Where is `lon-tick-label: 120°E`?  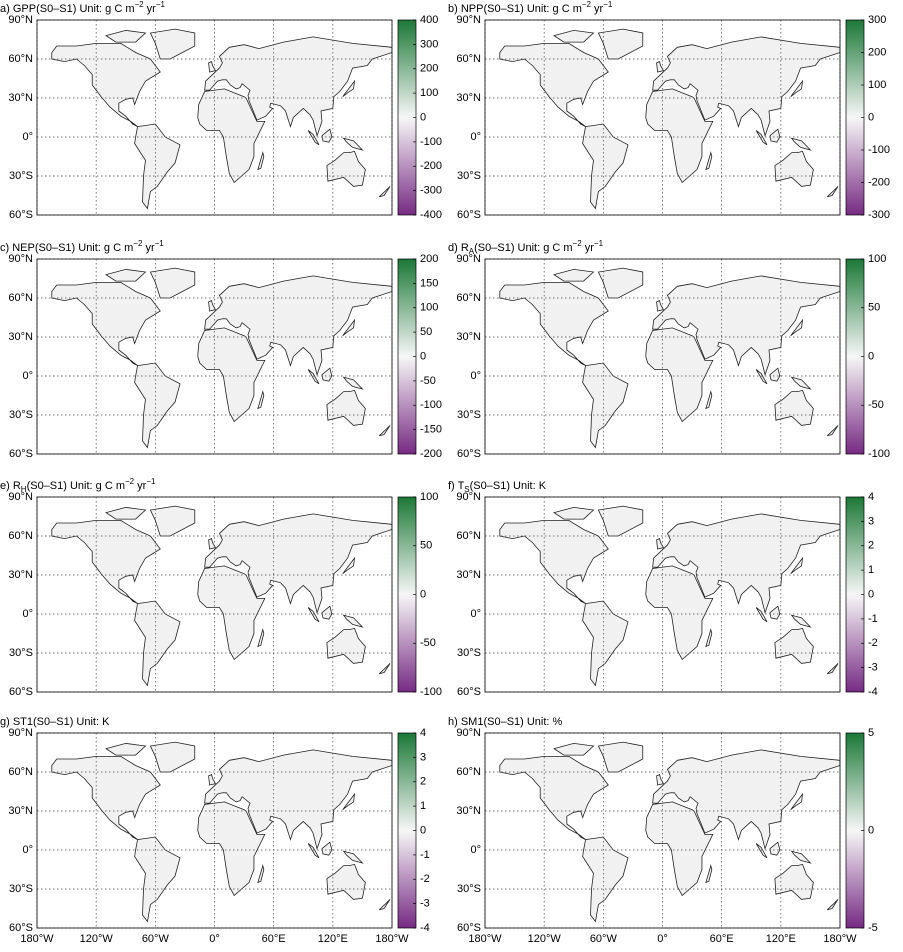 lon-tick-label: 120°E is located at coordinates (781, 939).